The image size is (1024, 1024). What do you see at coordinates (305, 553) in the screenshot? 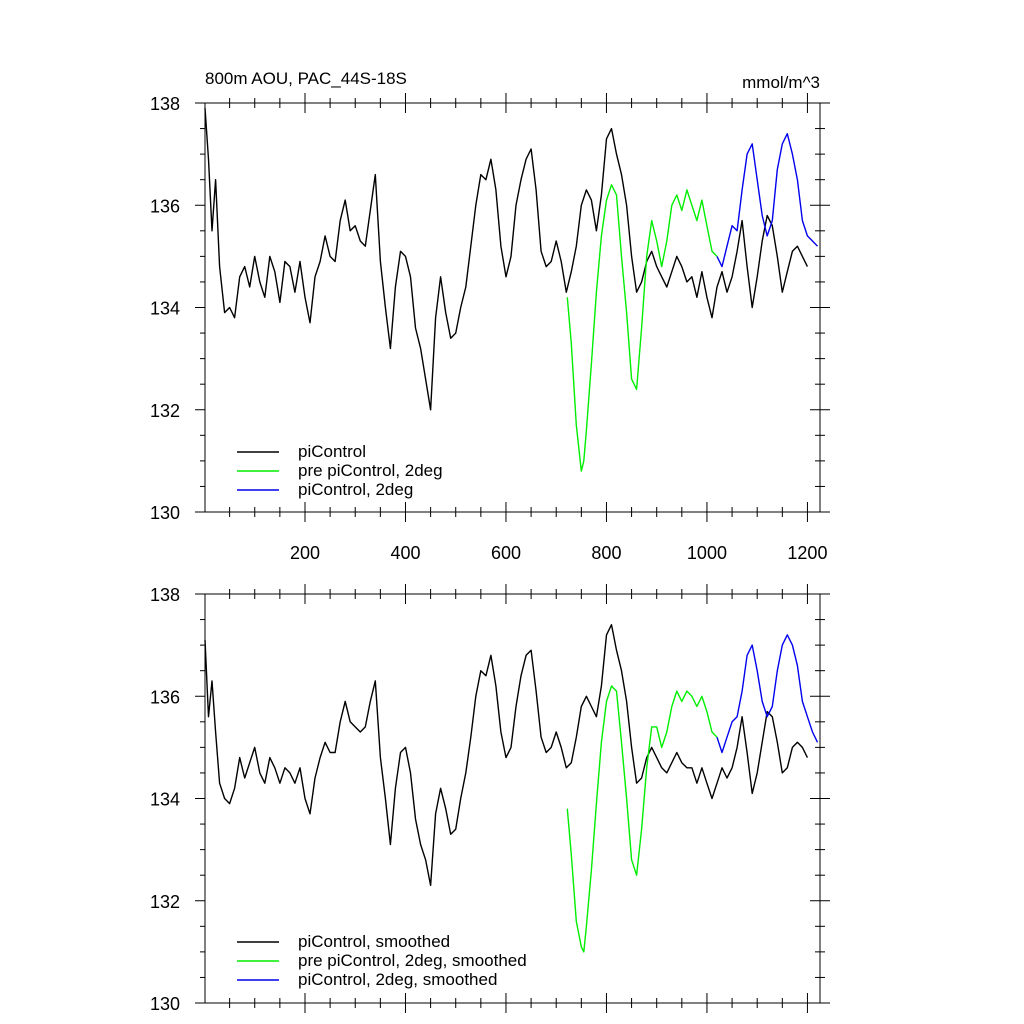
I see `x-tick-label: 200` at bounding box center [305, 553].